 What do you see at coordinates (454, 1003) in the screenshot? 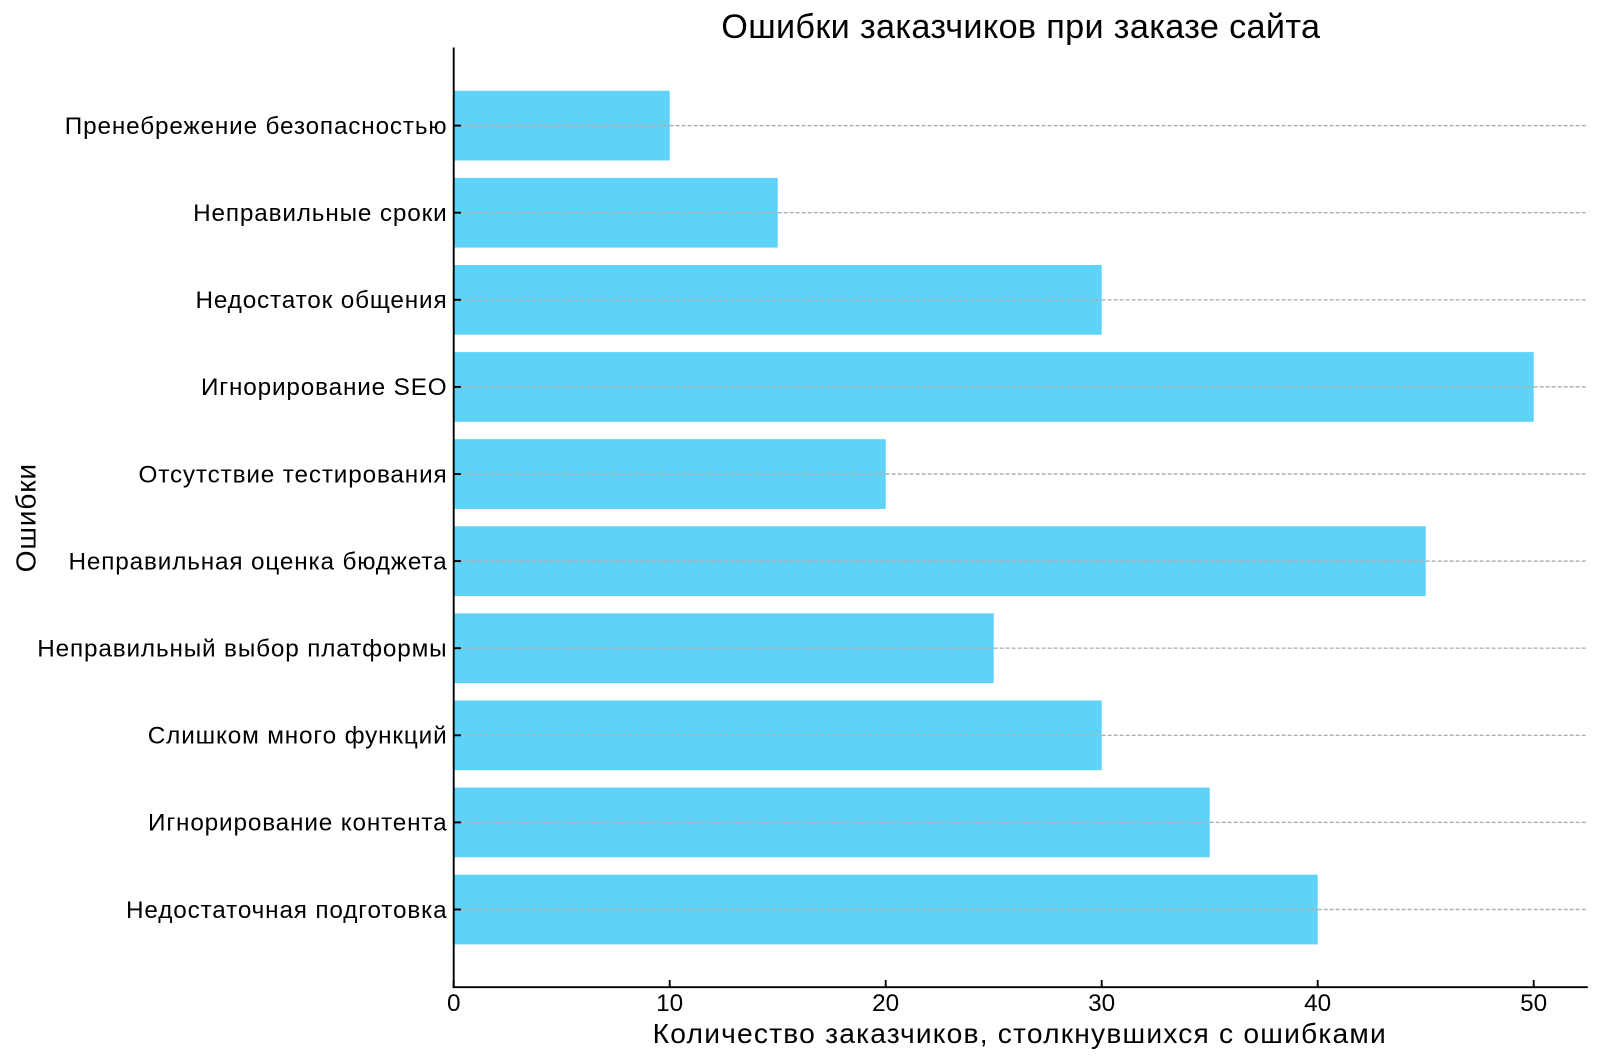
I see `svg-text: 0` at bounding box center [454, 1003].